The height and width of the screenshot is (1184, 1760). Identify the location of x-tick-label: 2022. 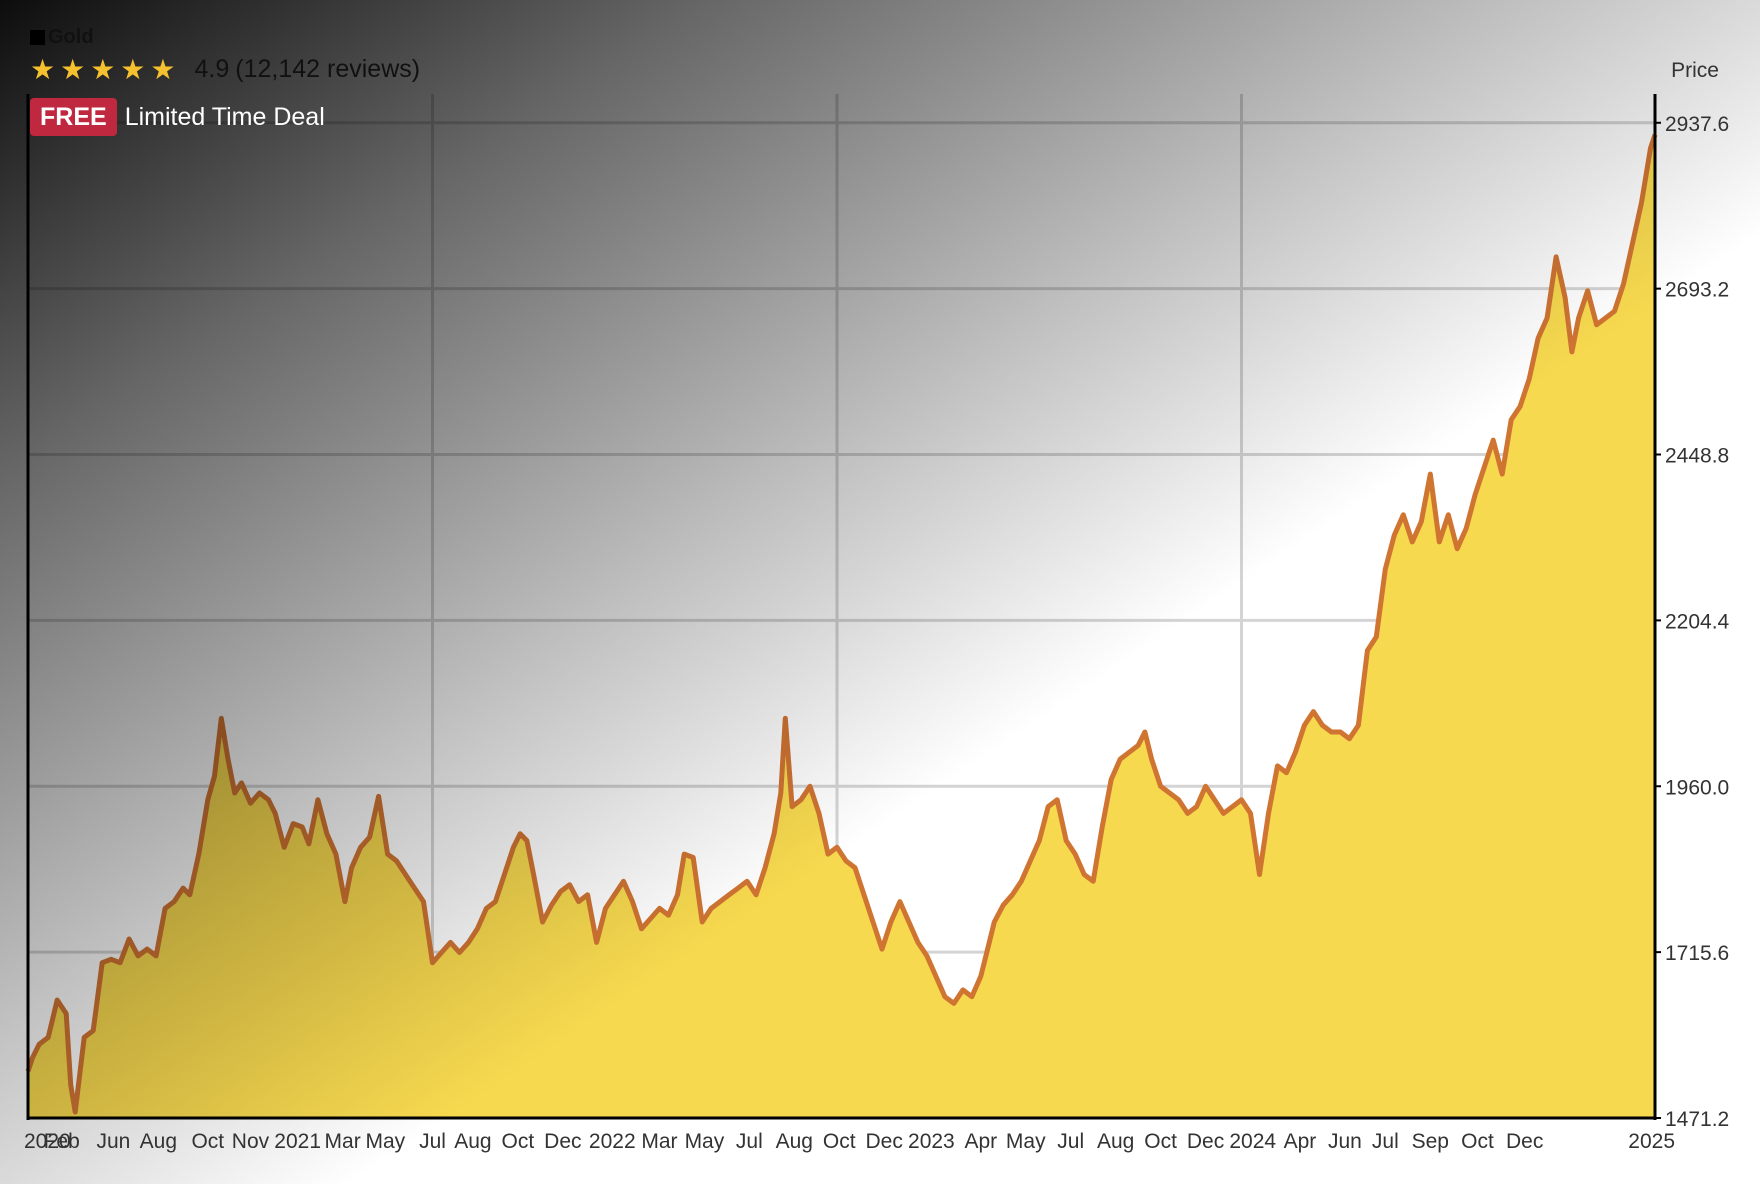
(612, 1141).